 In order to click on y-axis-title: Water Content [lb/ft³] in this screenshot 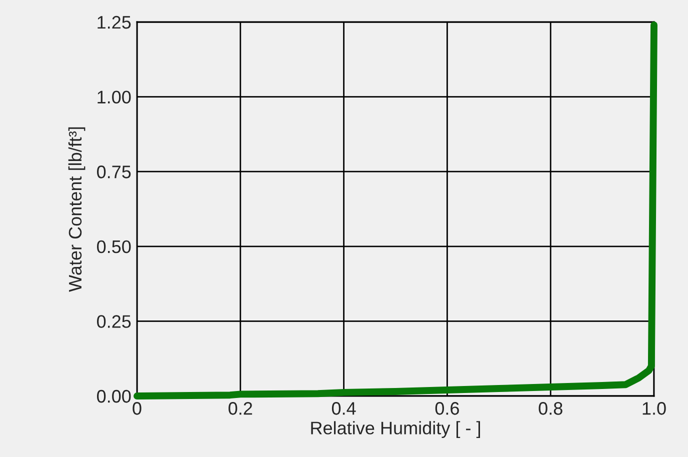, I will do `click(77, 209)`.